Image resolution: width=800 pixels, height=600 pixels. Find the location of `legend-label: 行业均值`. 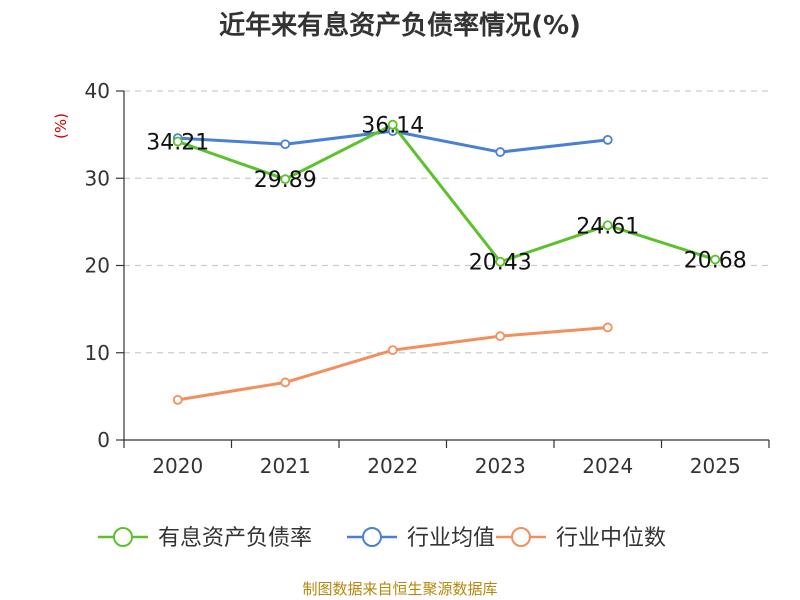

legend-label: 行业均值 is located at coordinates (451, 538).